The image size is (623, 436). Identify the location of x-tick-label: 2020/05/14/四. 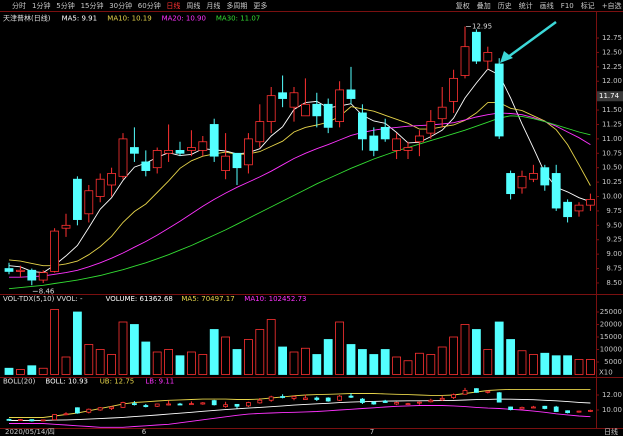
(30, 432).